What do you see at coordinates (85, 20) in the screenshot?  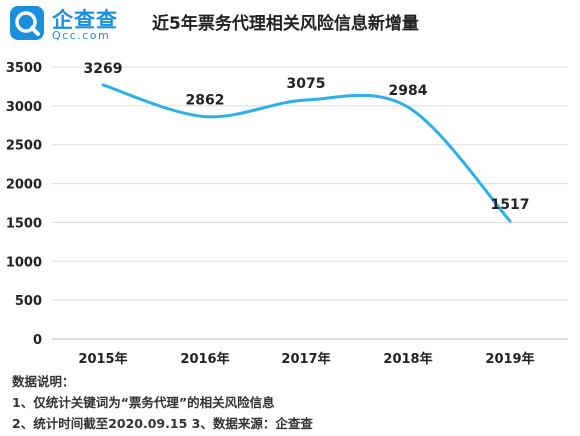 I see `brand-name: 企查查` at bounding box center [85, 20].